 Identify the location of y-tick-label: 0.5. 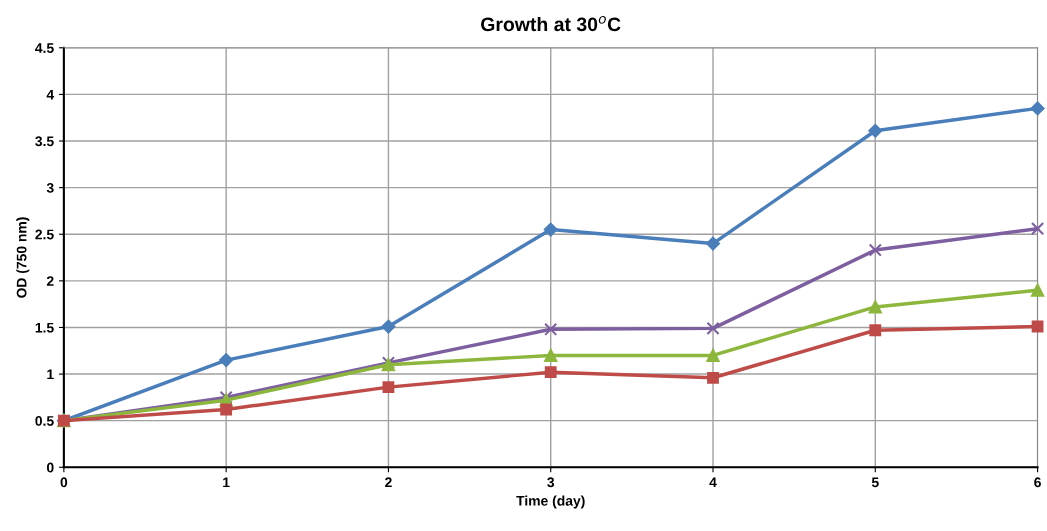
(44, 421).